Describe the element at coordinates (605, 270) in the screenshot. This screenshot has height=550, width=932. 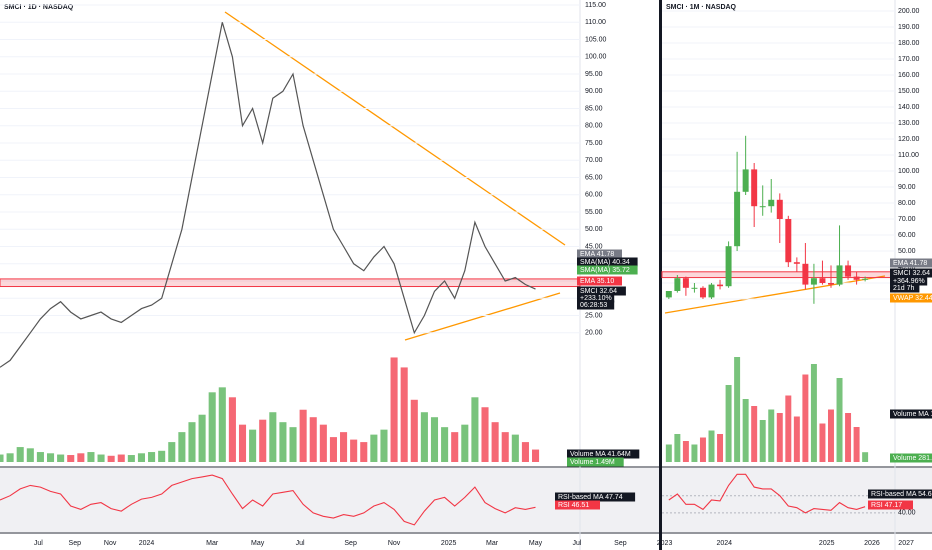
I see `value-tag-label: SMA(MA) 35.72` at that location.